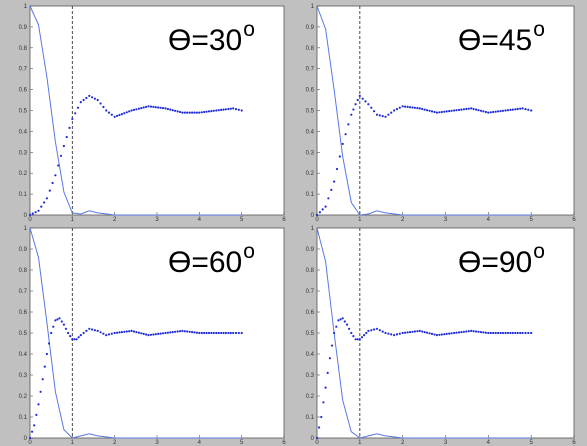 Image resolution: width=587 pixels, height=446 pixels. Describe the element at coordinates (310, 49) in the screenshot. I see `y-tick-label: 0.8` at that location.